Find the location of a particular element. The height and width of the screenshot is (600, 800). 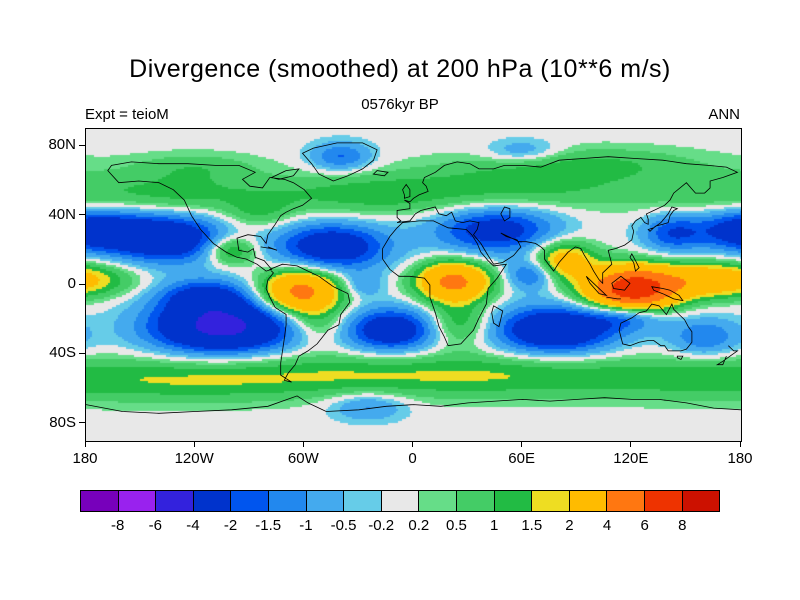

y-axis-label: 0 is located at coordinates (71, 283).